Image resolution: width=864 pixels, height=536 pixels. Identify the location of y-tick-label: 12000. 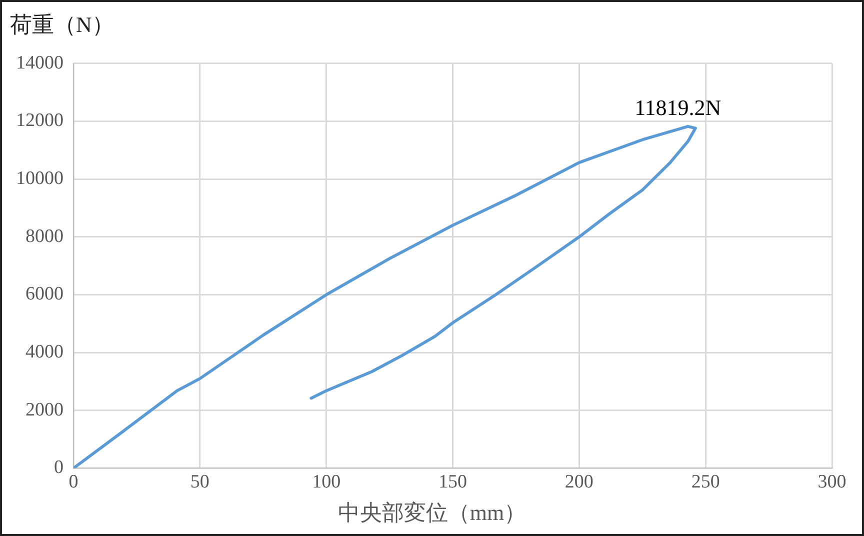
(40, 121).